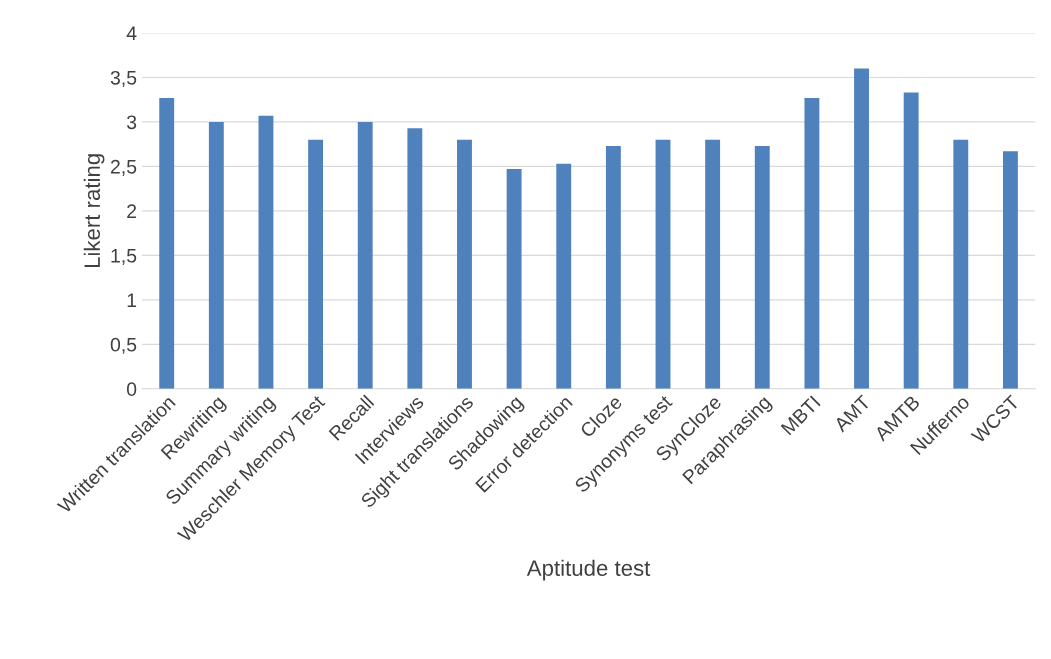 This screenshot has height=659, width=1051. What do you see at coordinates (132, 300) in the screenshot?
I see `y-tick-label: 1` at bounding box center [132, 300].